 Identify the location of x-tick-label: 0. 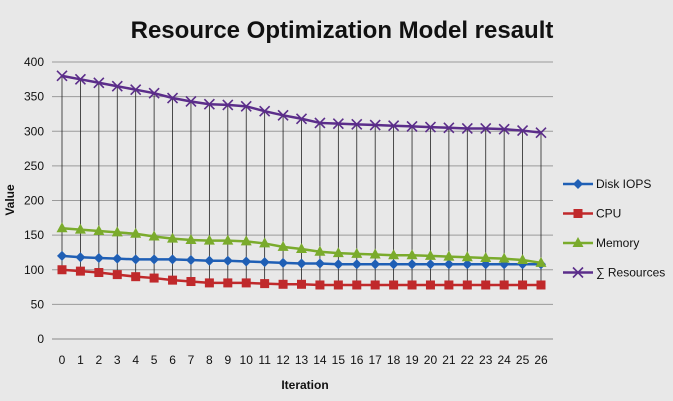
(62, 360).